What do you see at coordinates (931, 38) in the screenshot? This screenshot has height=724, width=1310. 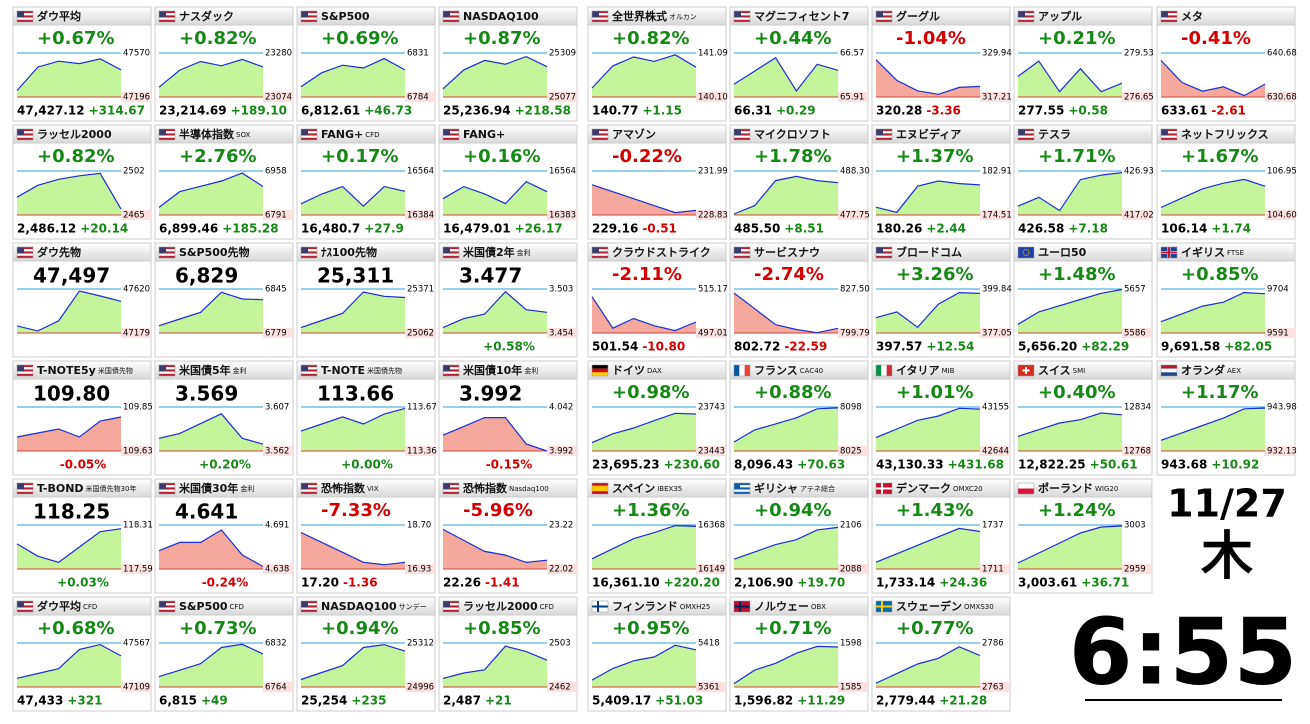 I see `change: -1.04%` at bounding box center [931, 38].